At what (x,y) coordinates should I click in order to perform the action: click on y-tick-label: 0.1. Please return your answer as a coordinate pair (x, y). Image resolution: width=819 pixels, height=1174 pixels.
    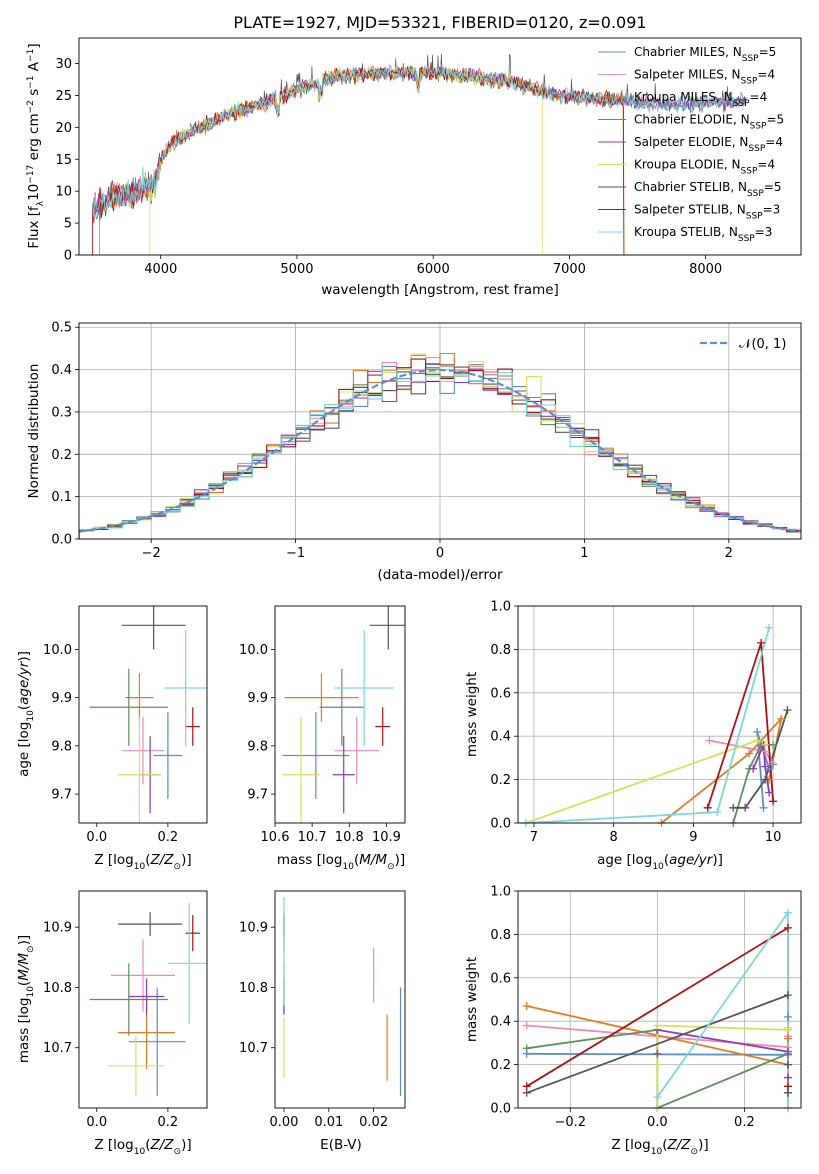
    Looking at the image, I should click on (61, 497).